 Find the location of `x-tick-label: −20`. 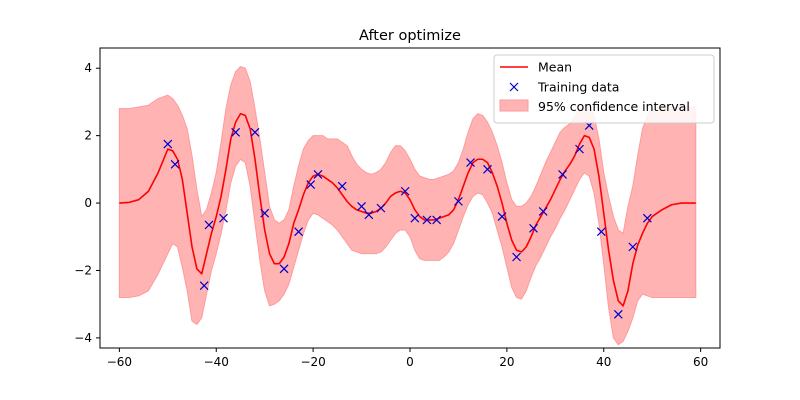

x-tick-label: −20 is located at coordinates (312, 362).